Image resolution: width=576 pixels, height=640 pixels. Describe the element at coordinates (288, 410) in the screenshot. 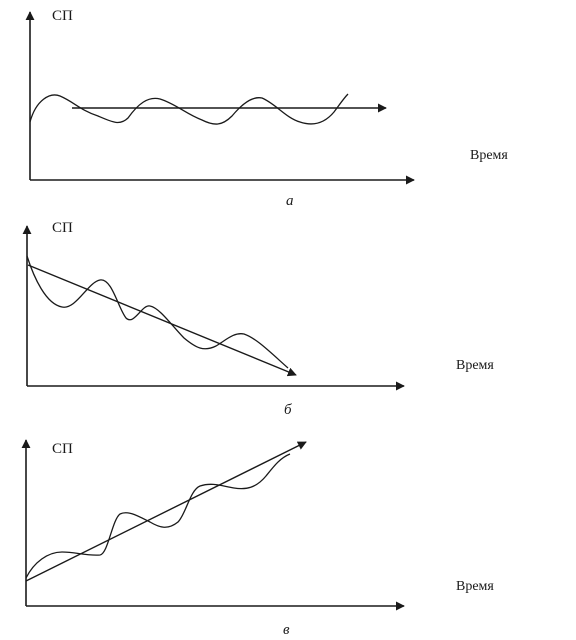

I see `panel-b-caption: б` at that location.